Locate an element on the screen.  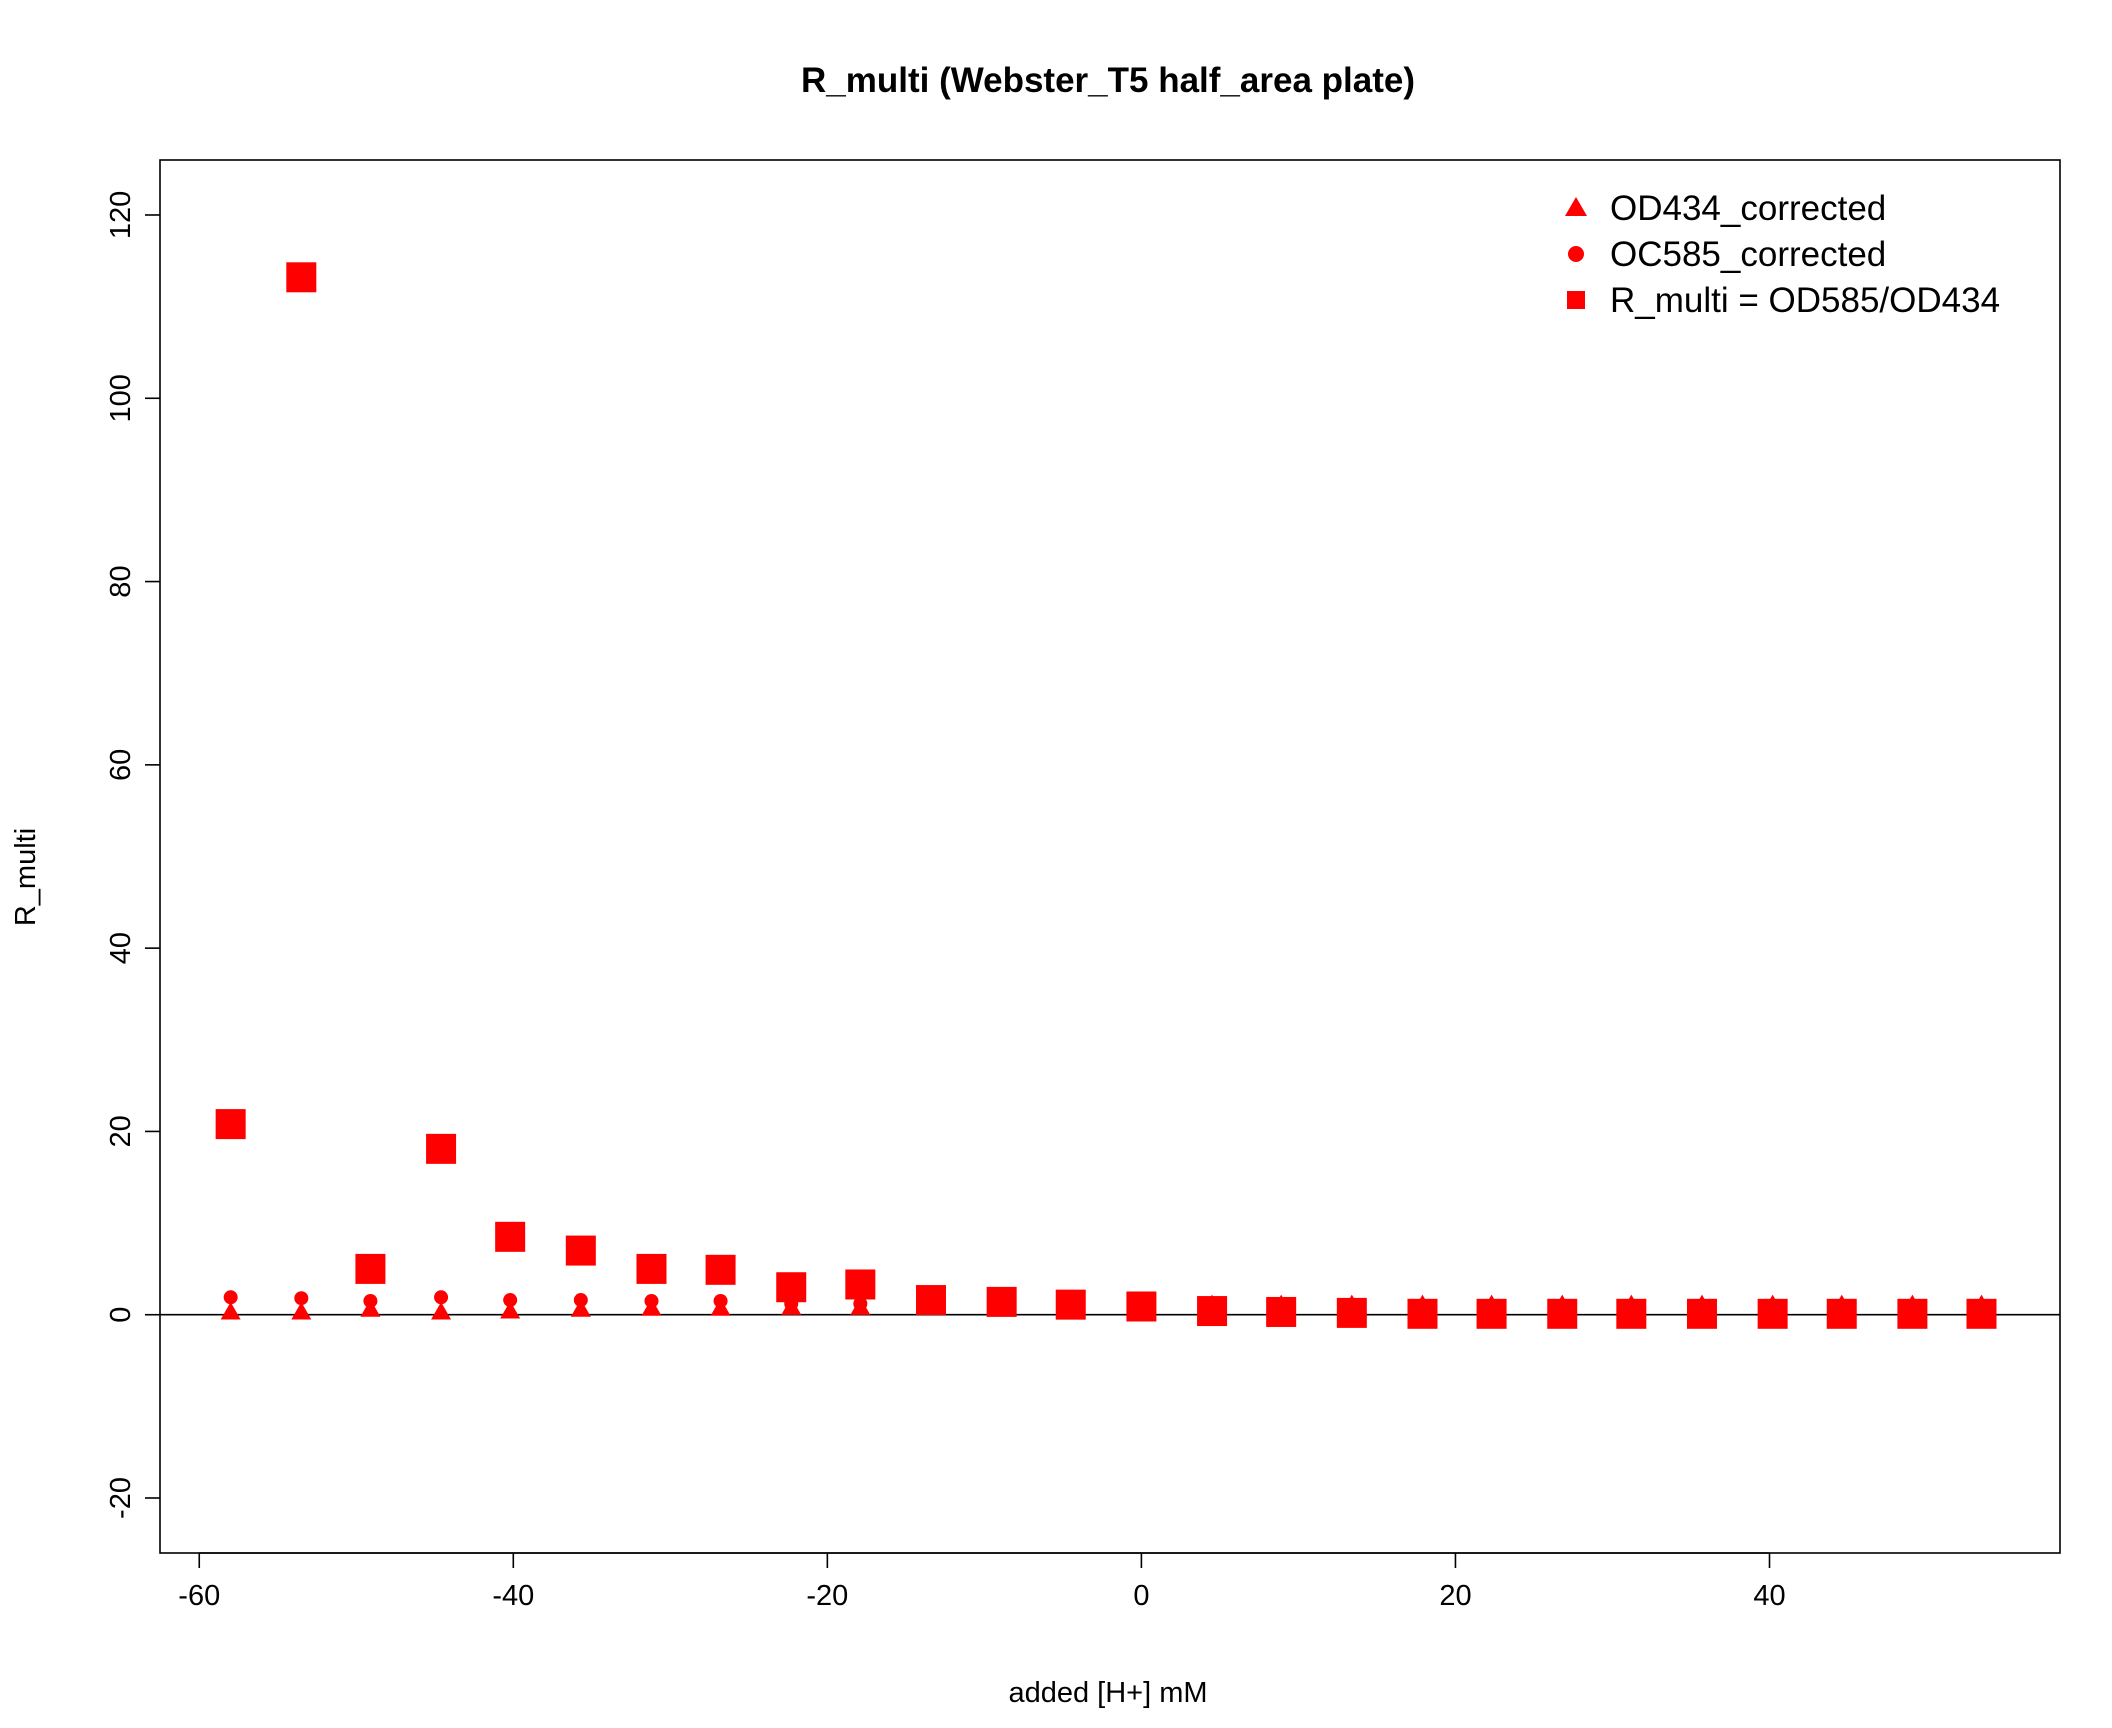
legend-label: R_multi = OD585/OD434 is located at coordinates (1805, 300).